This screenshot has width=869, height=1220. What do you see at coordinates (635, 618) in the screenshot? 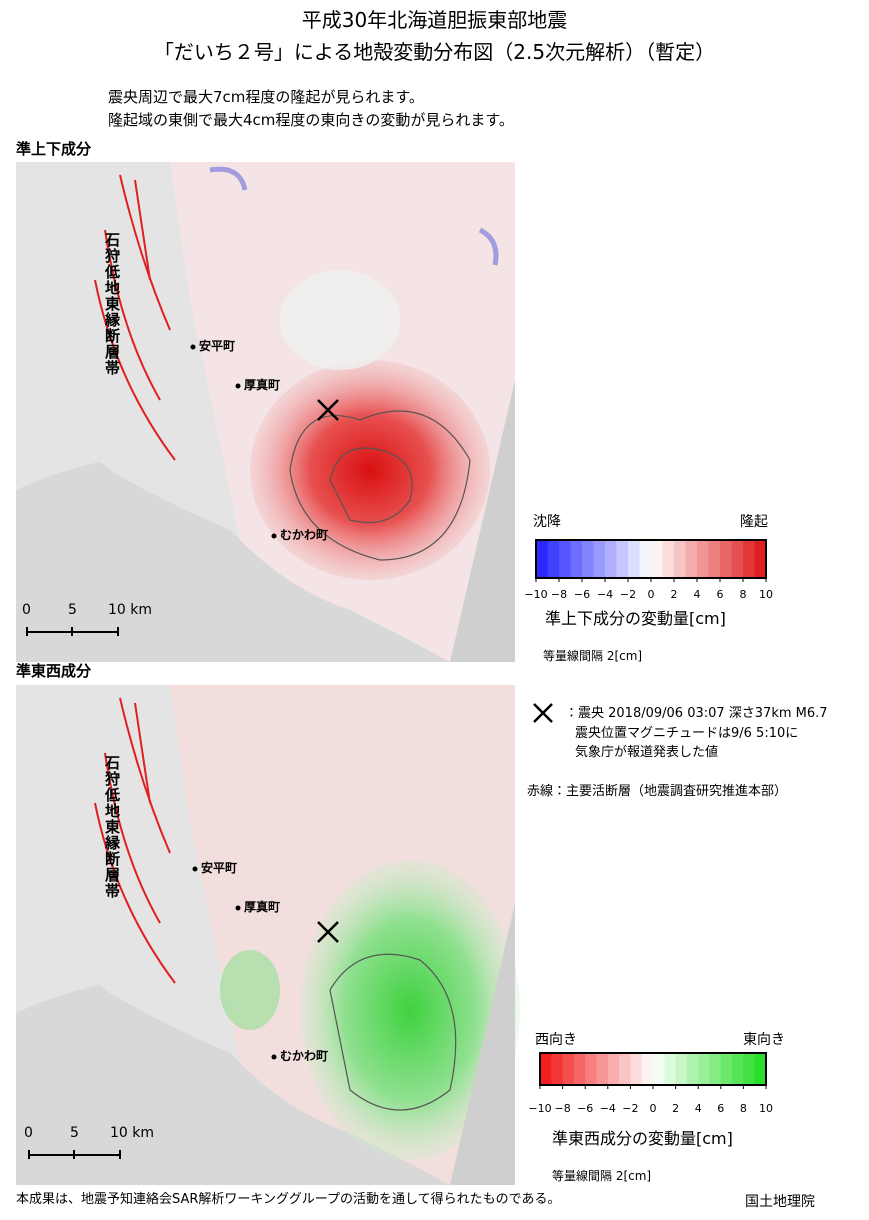
I see `legend-caption: 準上下成分の変動量[cm]` at bounding box center [635, 618].